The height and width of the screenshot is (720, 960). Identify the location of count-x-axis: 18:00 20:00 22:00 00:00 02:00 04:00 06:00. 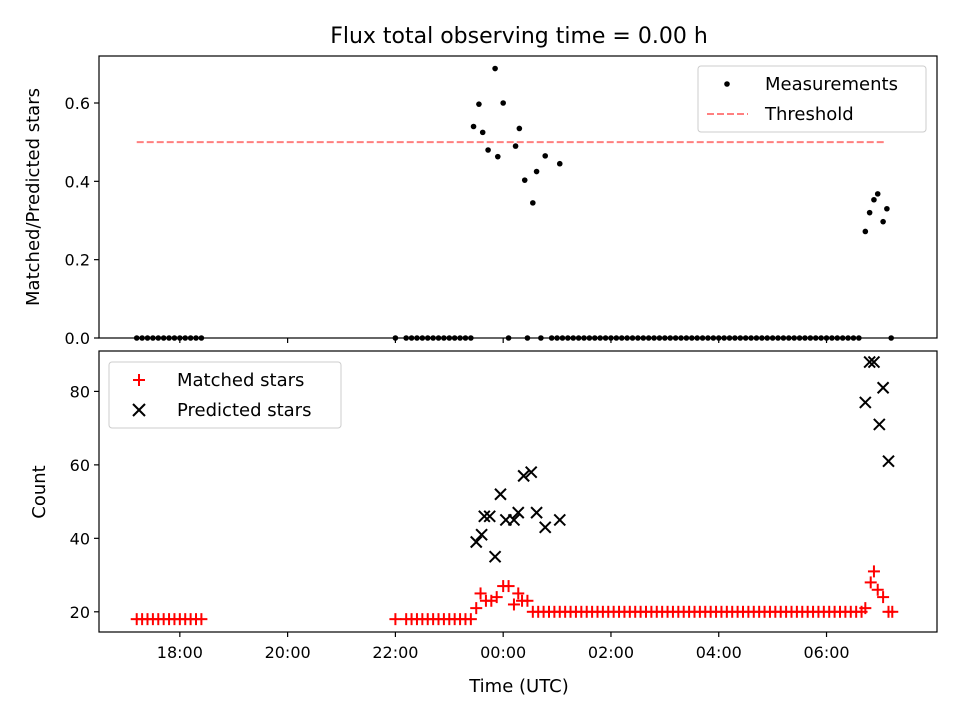
(503, 647).